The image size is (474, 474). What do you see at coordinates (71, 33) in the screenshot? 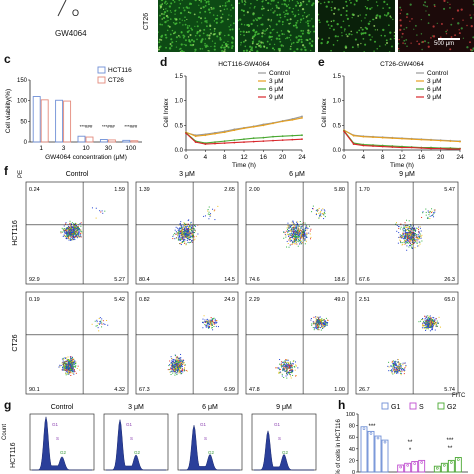
I see `compound-label: GW4064` at bounding box center [71, 33].